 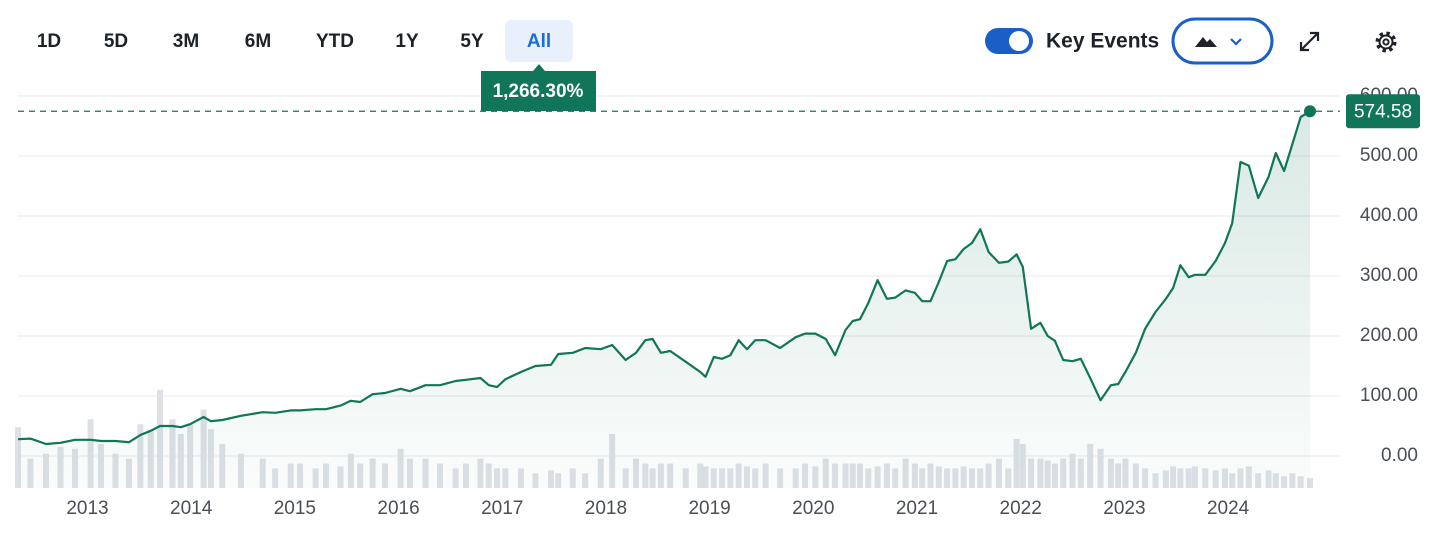 I want to click on range-button: All, so click(x=539, y=41).